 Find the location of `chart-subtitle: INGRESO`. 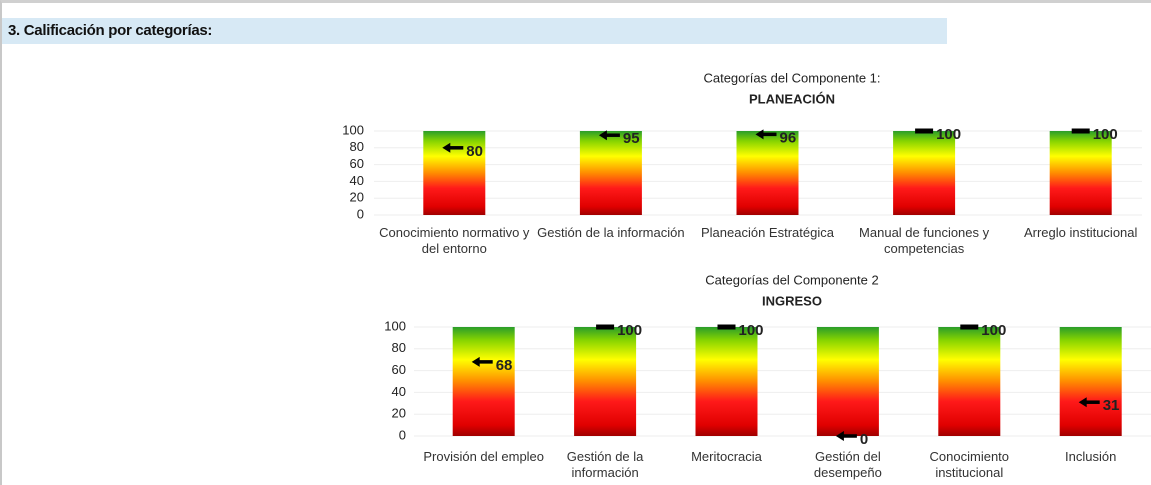

chart-subtitle: INGRESO is located at coordinates (792, 300).